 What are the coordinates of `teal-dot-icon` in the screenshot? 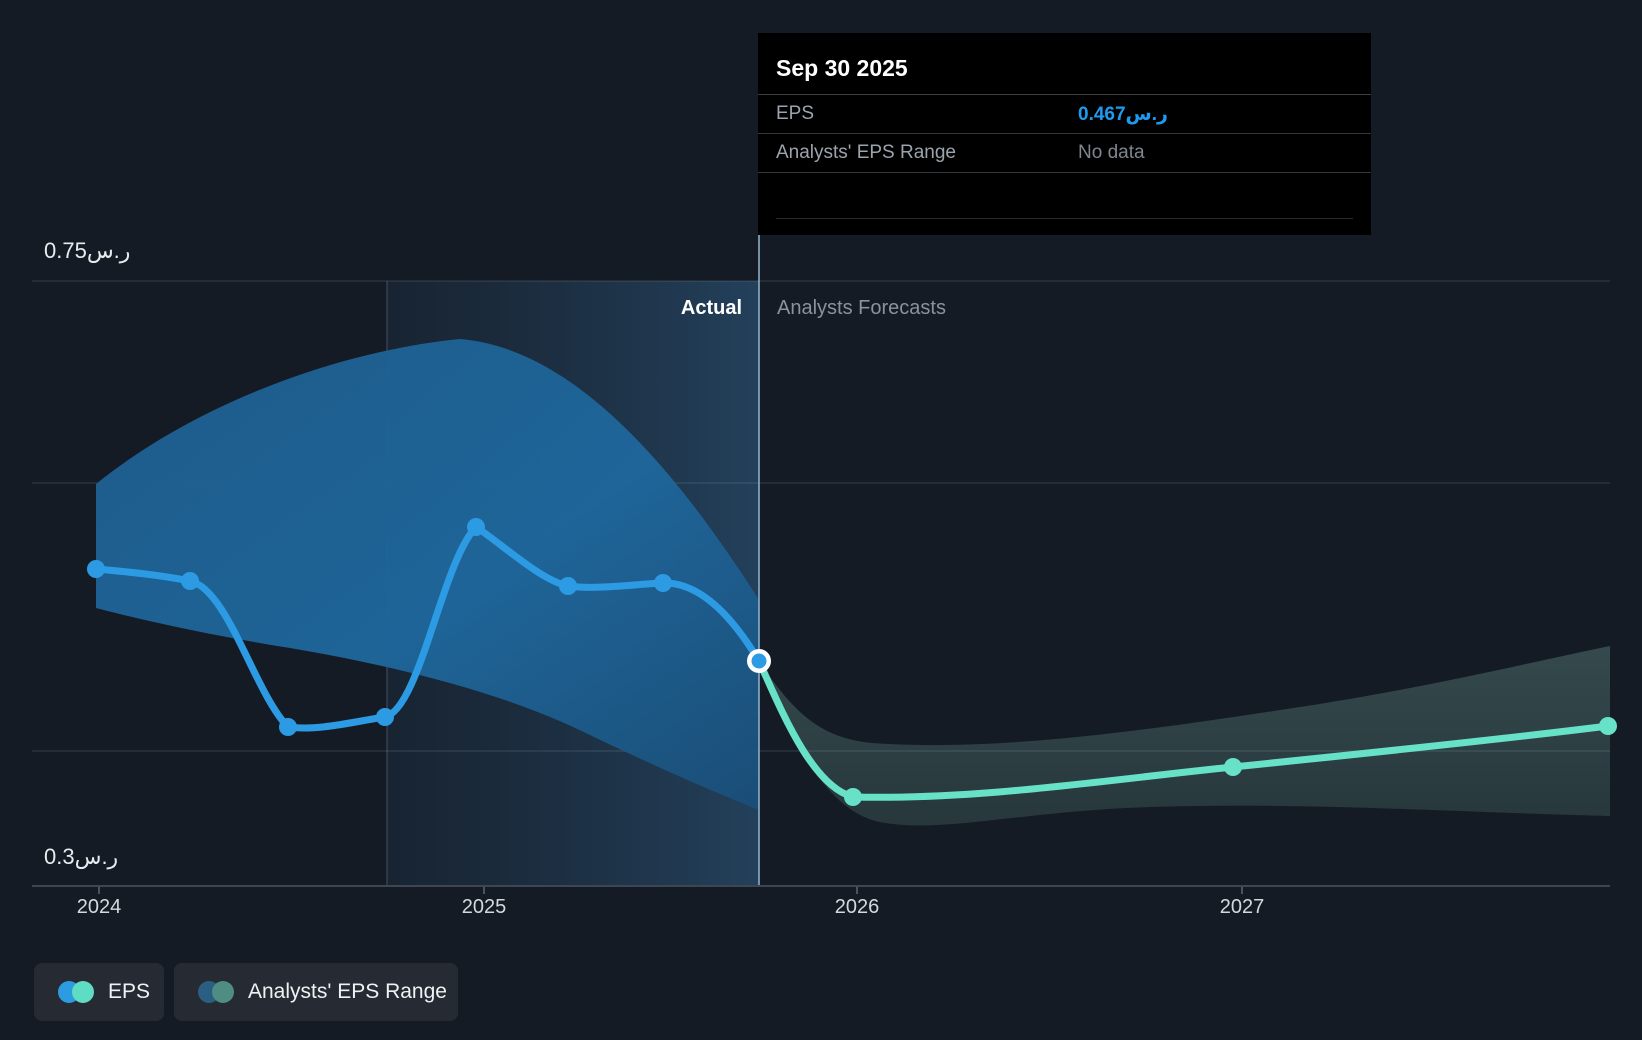 It's located at (83, 992).